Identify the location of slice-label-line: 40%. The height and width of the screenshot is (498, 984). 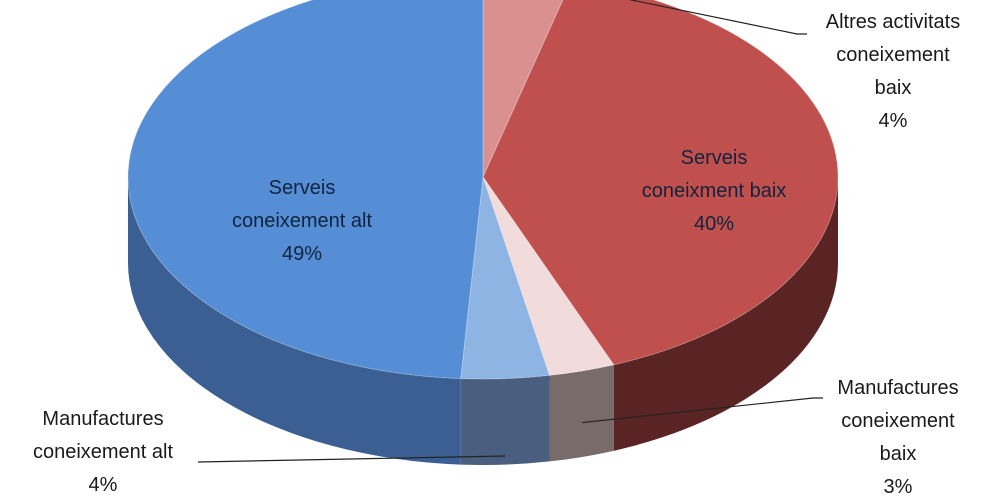
(714, 224).